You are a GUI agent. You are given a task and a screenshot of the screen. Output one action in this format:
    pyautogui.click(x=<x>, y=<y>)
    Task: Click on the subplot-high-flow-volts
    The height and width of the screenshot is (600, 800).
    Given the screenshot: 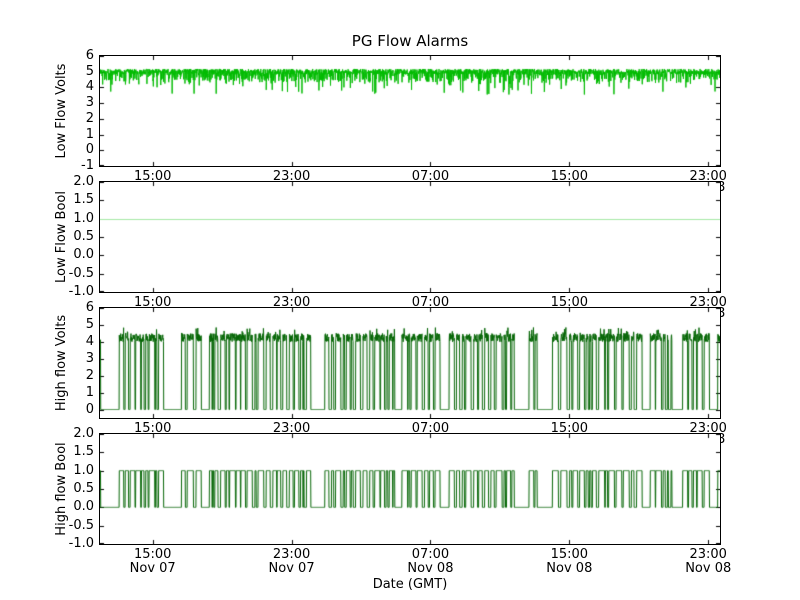 What is the action you would take?
    pyautogui.click(x=410, y=363)
    